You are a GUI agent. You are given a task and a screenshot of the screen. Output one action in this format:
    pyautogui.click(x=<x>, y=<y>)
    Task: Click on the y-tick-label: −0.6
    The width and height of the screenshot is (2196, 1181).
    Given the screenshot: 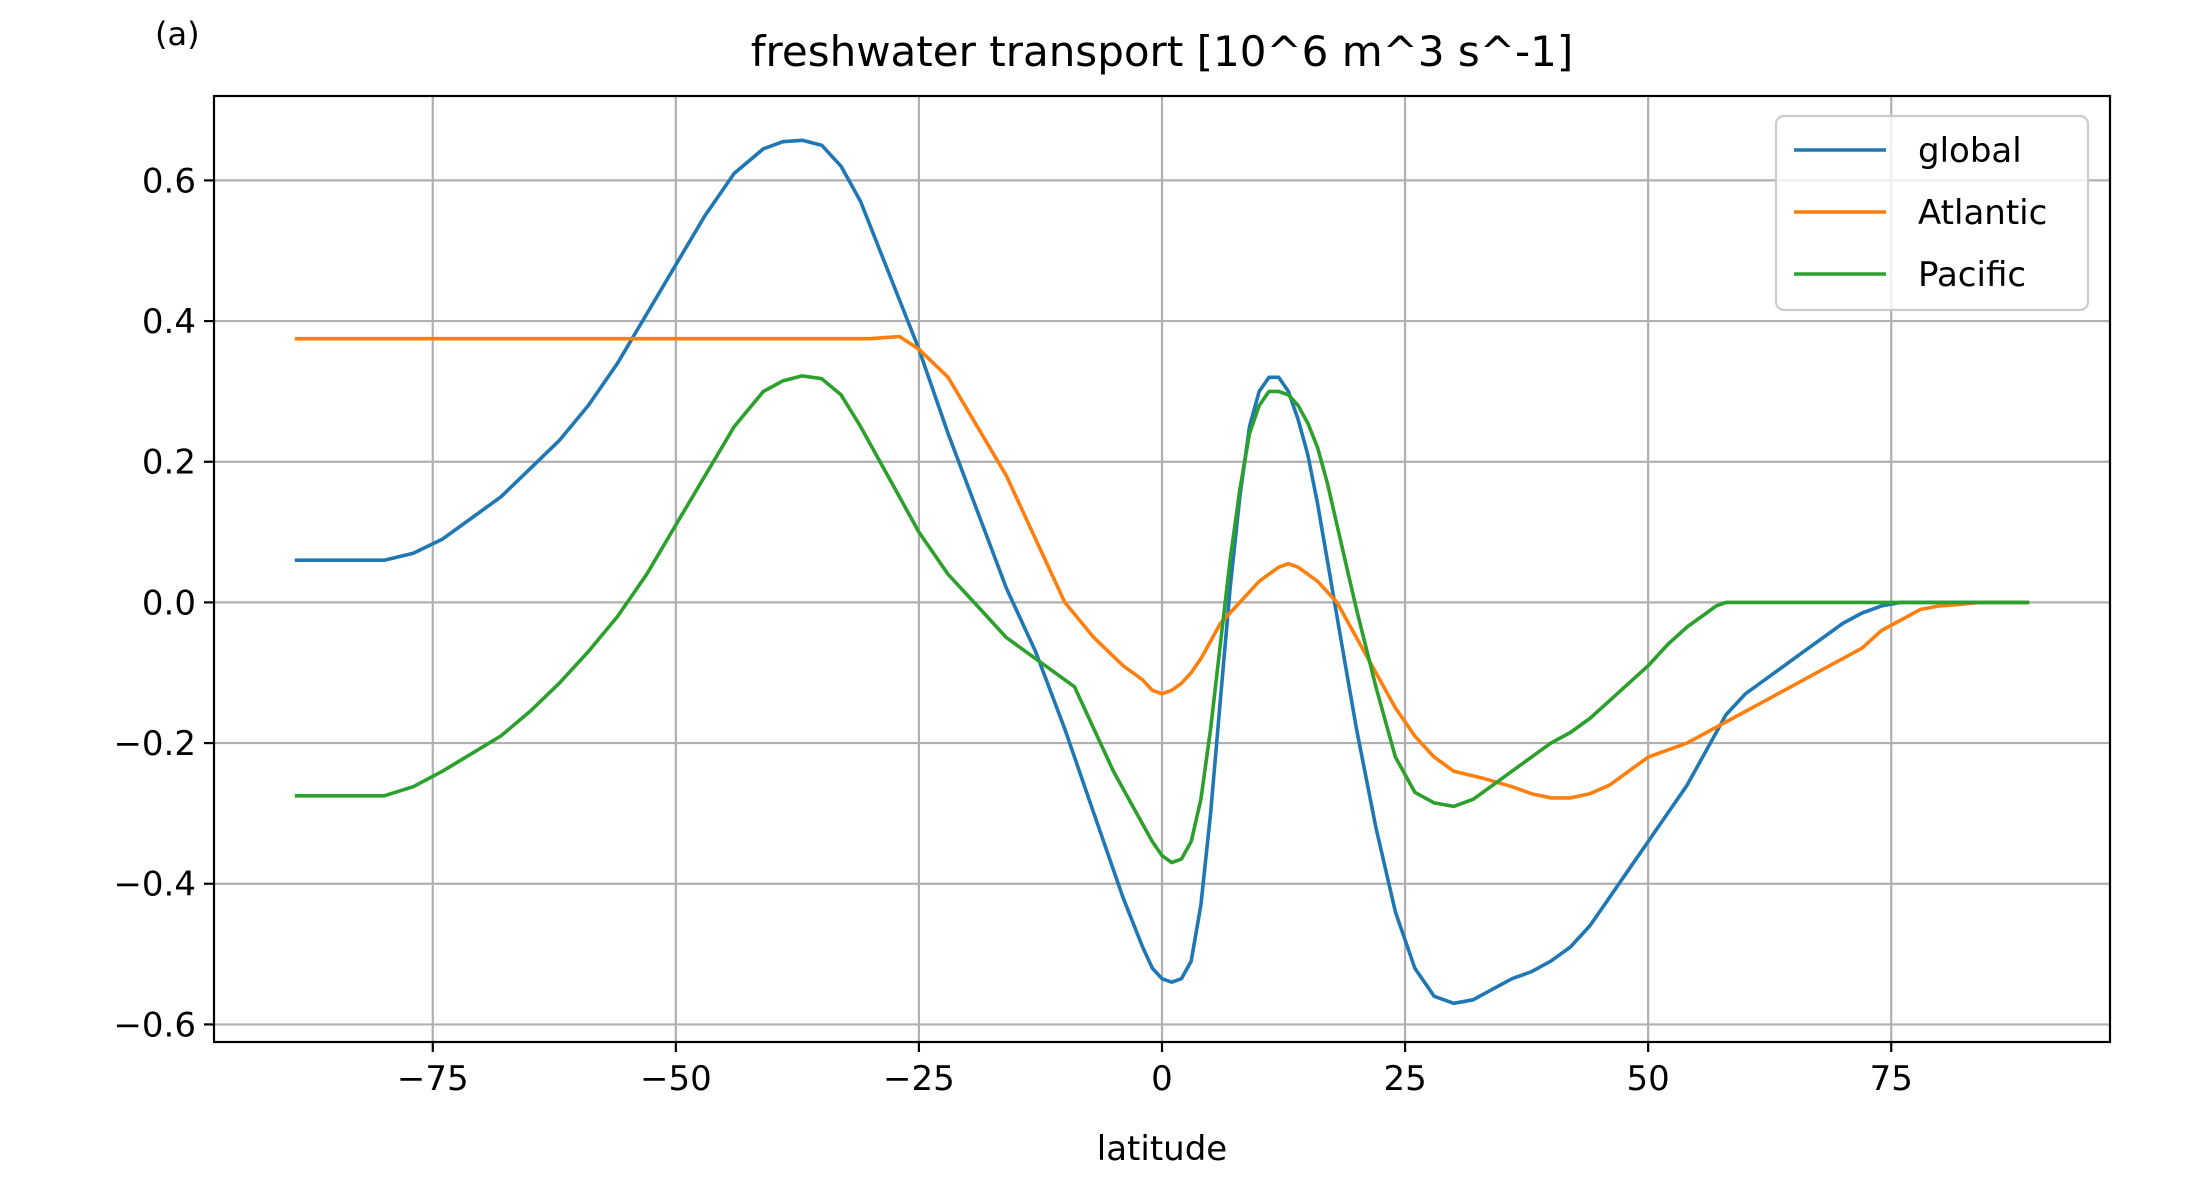 What is the action you would take?
    pyautogui.click(x=154, y=1025)
    